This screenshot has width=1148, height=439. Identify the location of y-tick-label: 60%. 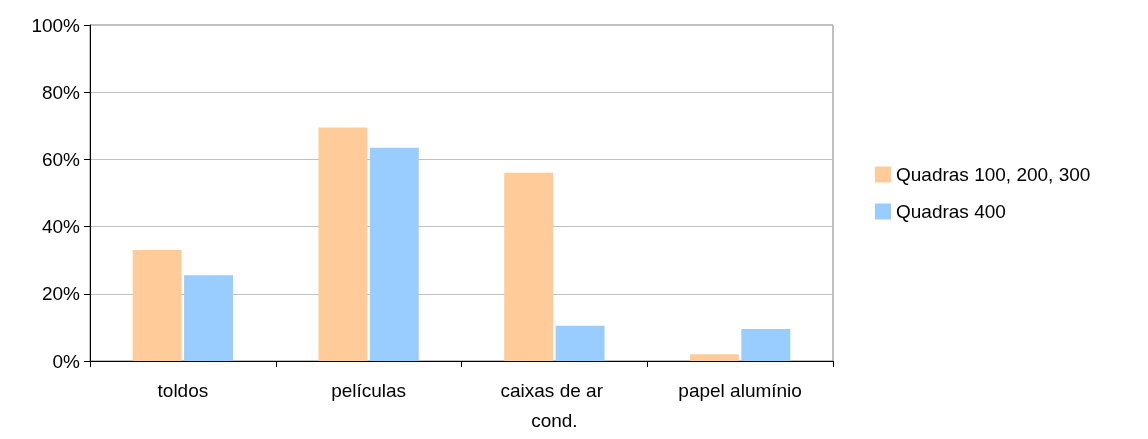
(61, 159).